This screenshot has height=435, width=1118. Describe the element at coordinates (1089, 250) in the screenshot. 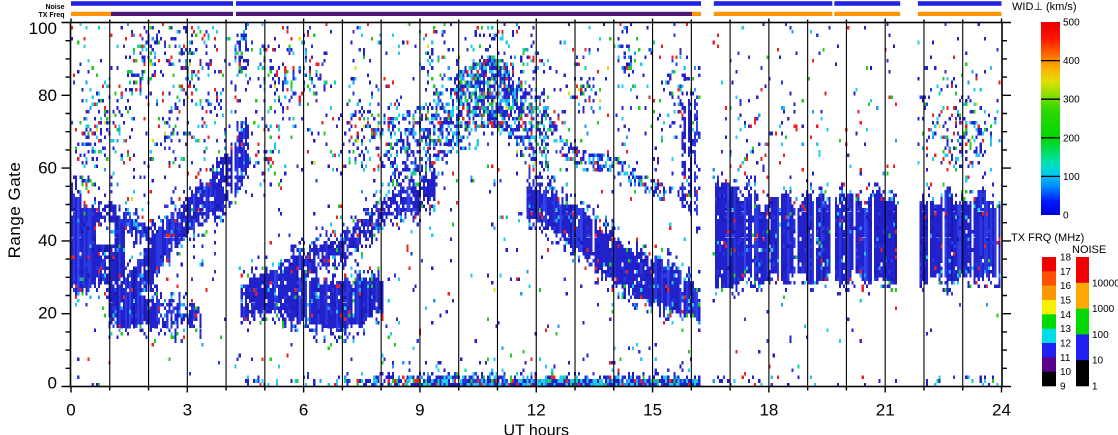

I see `svg-text: NOISE` at that location.